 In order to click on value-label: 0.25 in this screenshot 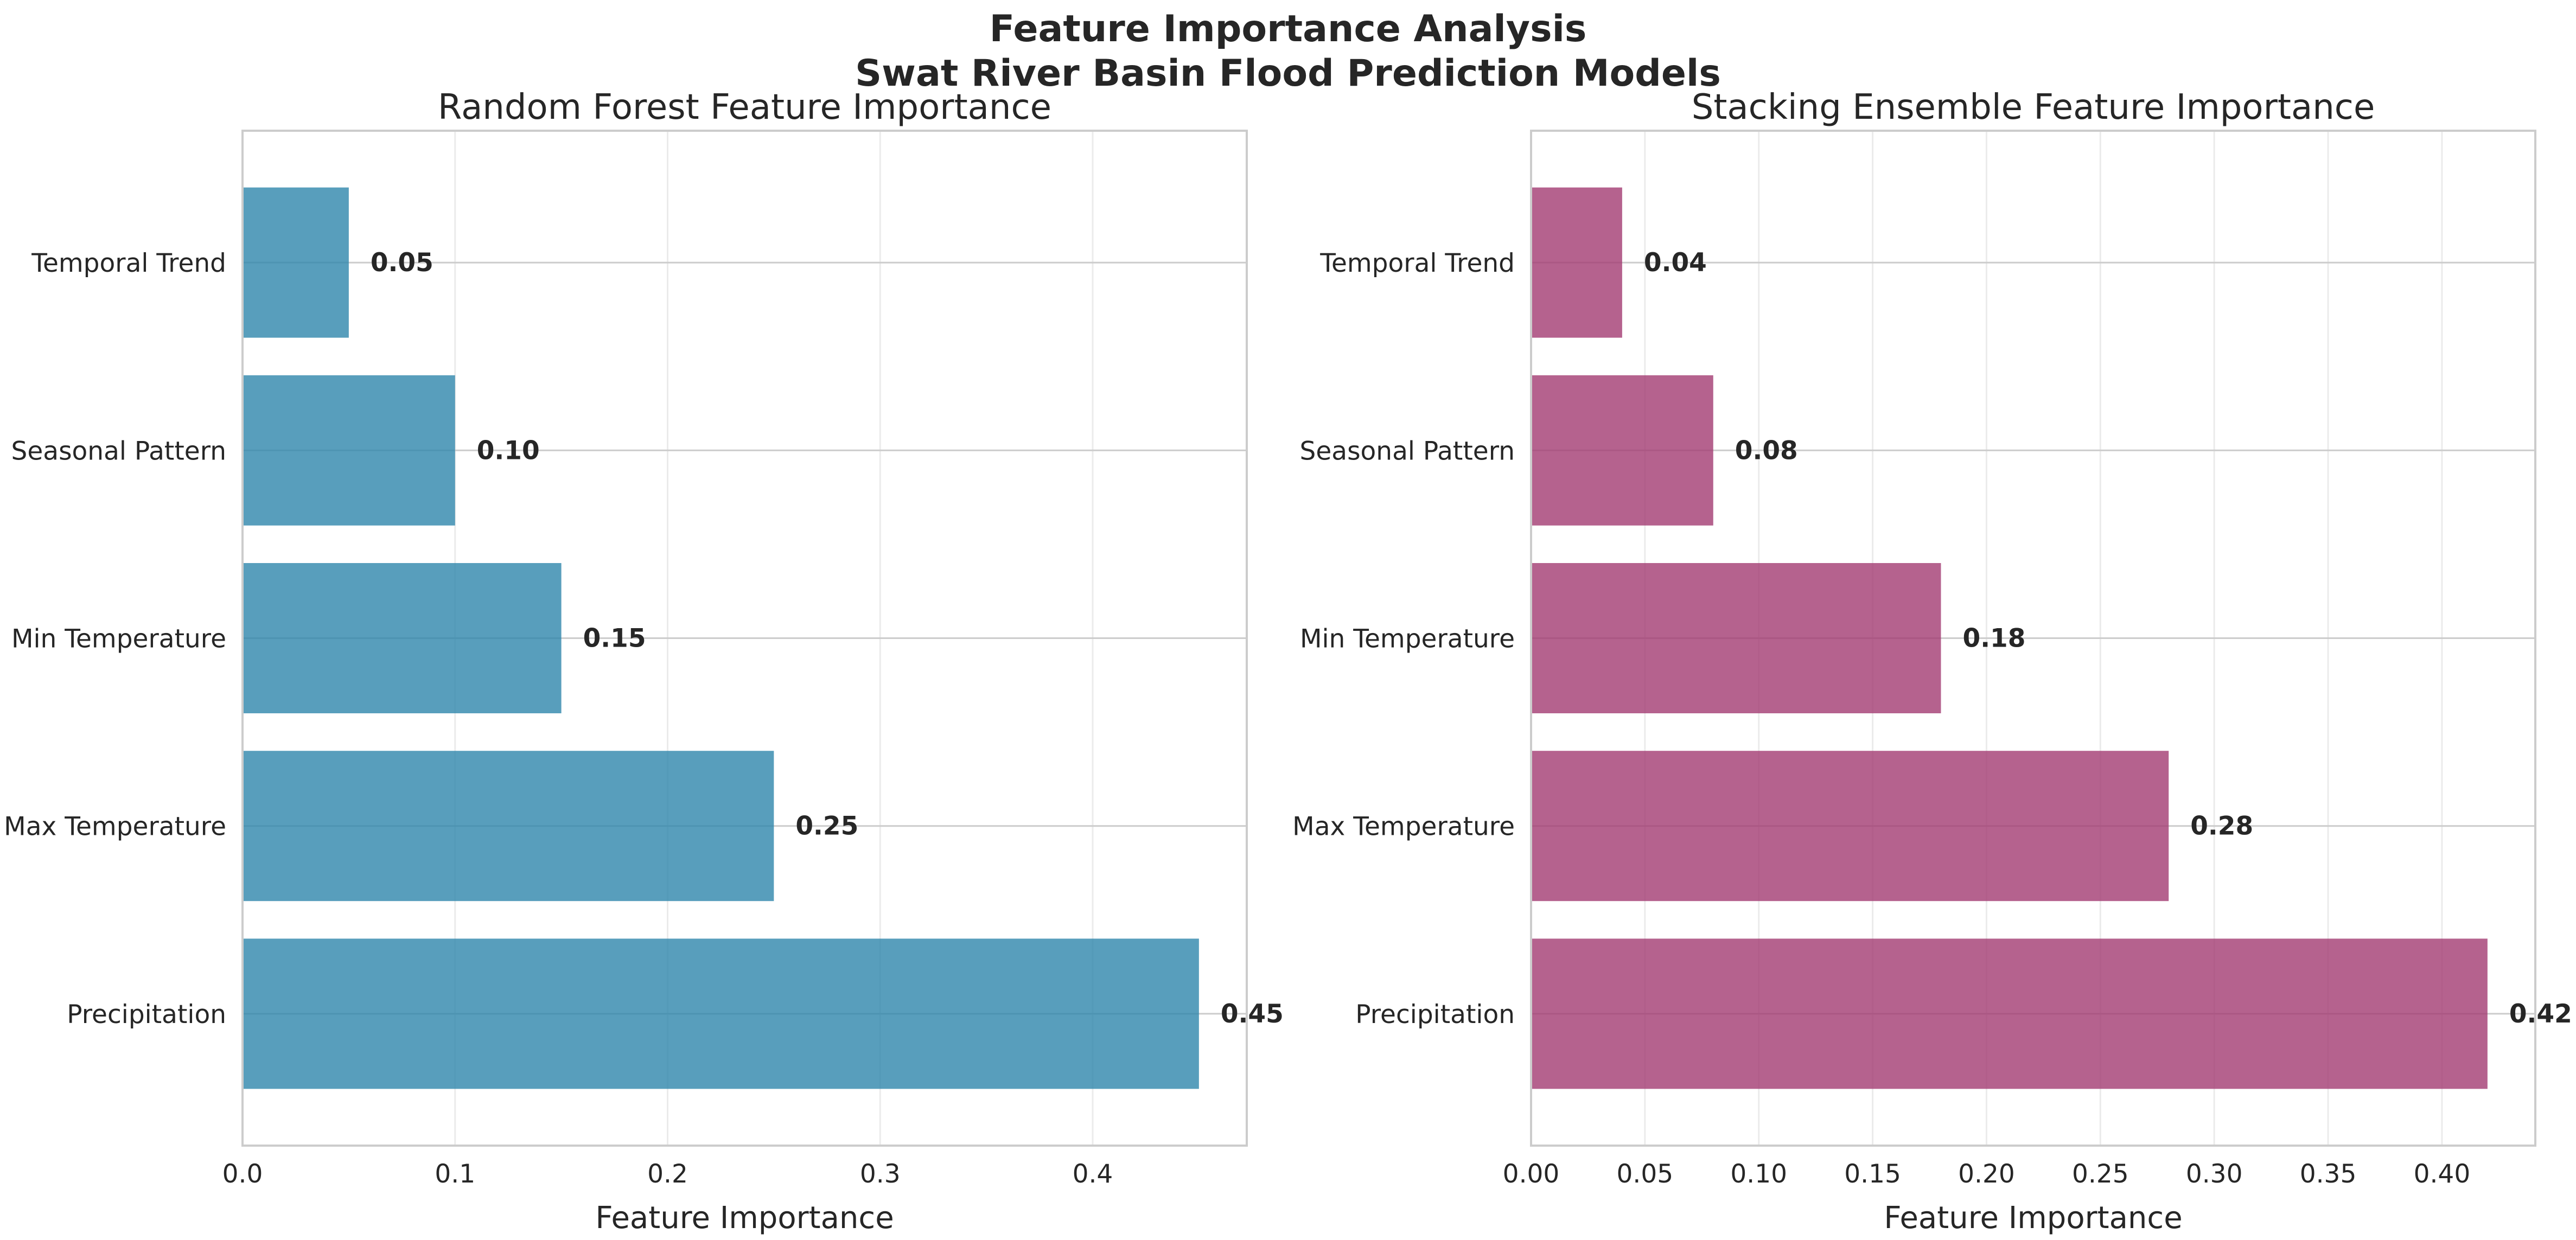, I will do `click(826, 826)`.